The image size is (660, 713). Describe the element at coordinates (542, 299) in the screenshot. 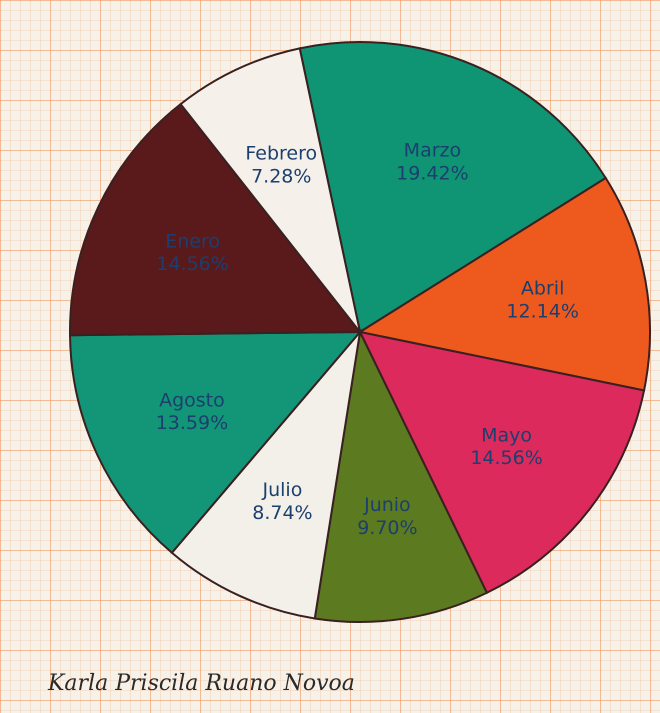

I see `slice-label-abril: Abril 12.14%` at that location.